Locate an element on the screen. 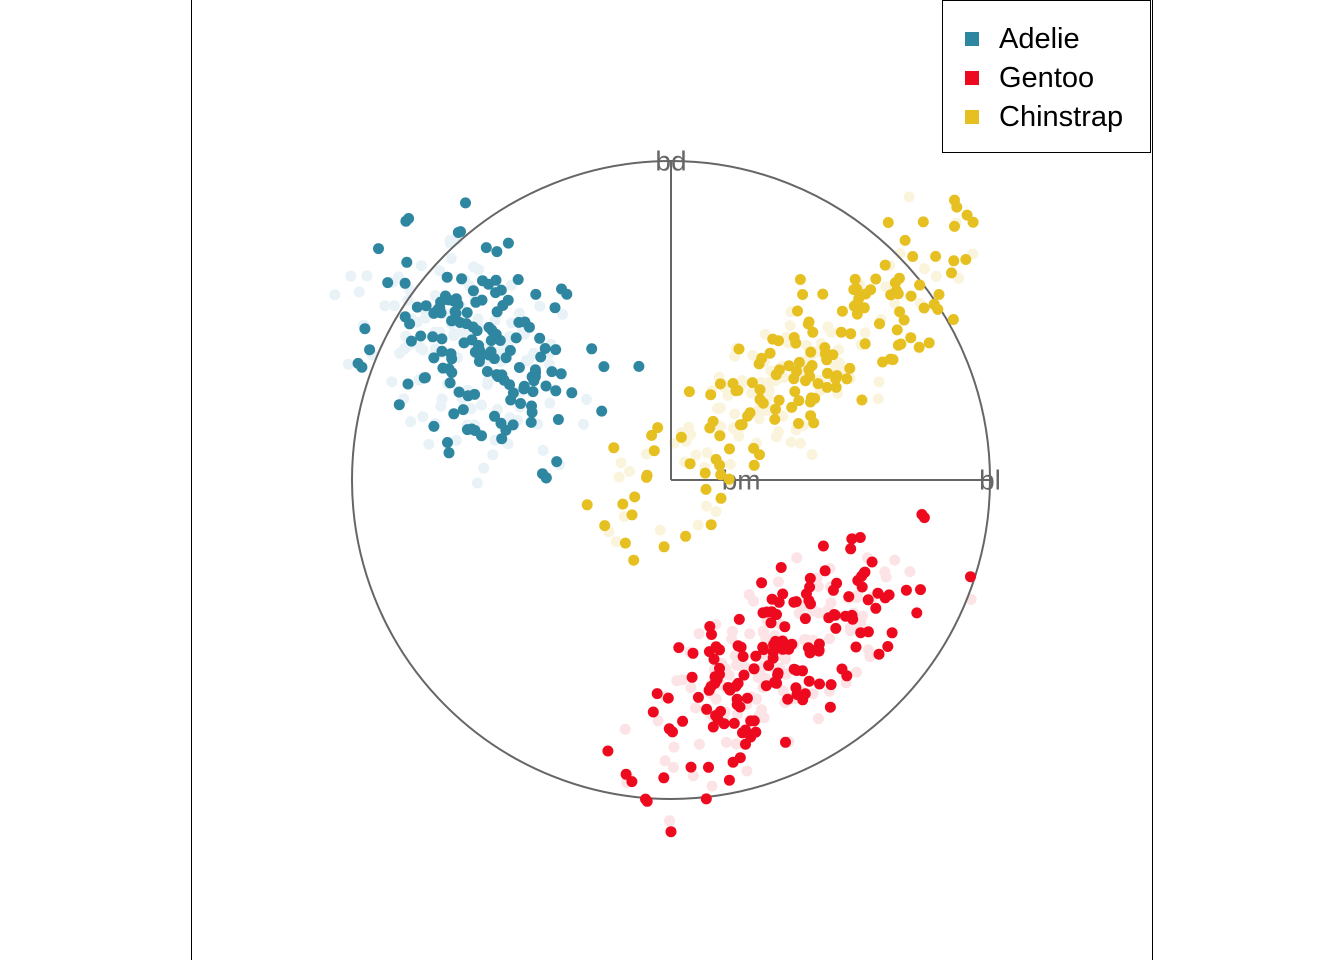 This screenshot has height=960, width=1344. legend-label-gentoo: Gentoo is located at coordinates (1047, 77).